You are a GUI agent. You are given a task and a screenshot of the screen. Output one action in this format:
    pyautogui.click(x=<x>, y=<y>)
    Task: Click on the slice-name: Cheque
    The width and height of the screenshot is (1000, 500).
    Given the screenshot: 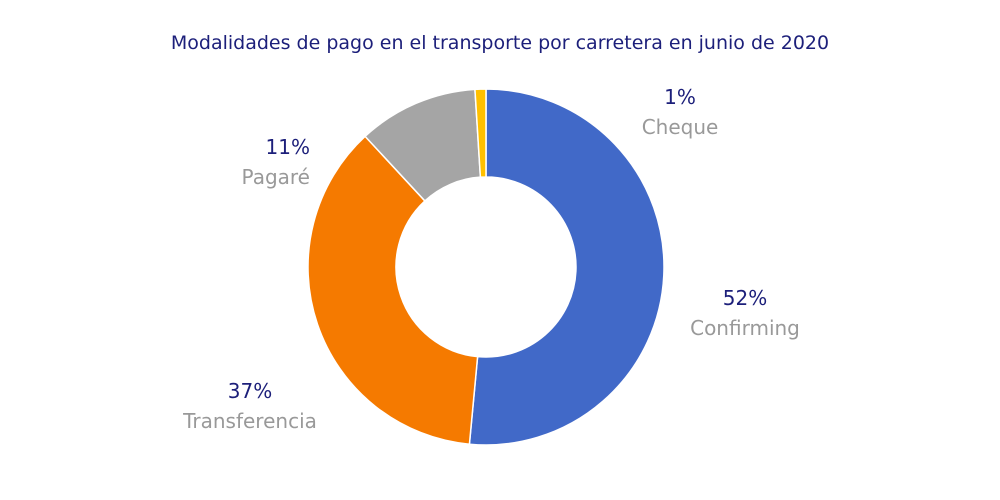 What is the action you would take?
    pyautogui.click(x=680, y=127)
    